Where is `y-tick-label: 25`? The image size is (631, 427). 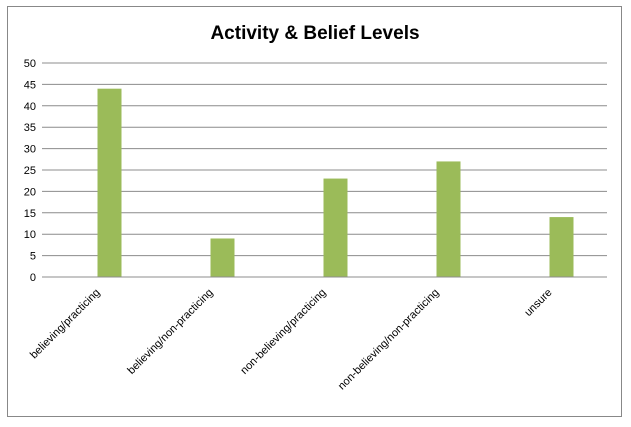
y-tick-label: 25 is located at coordinates (30, 171).